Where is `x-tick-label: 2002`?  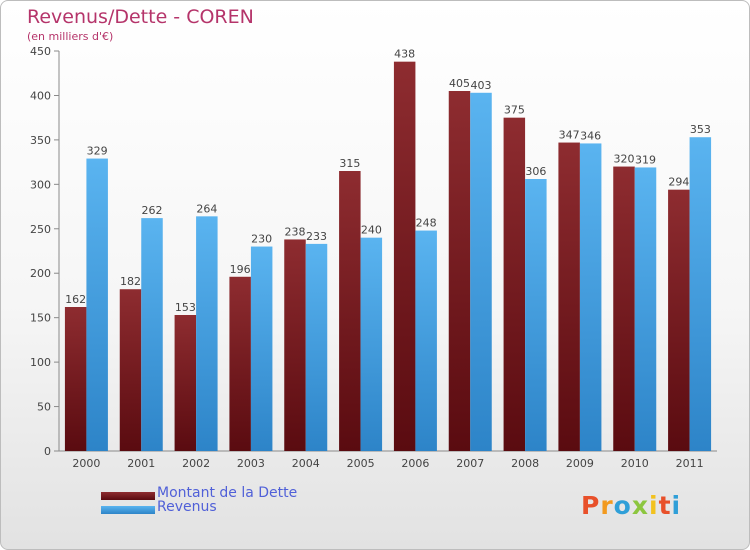 x-tick-label: 2002 is located at coordinates (196, 463).